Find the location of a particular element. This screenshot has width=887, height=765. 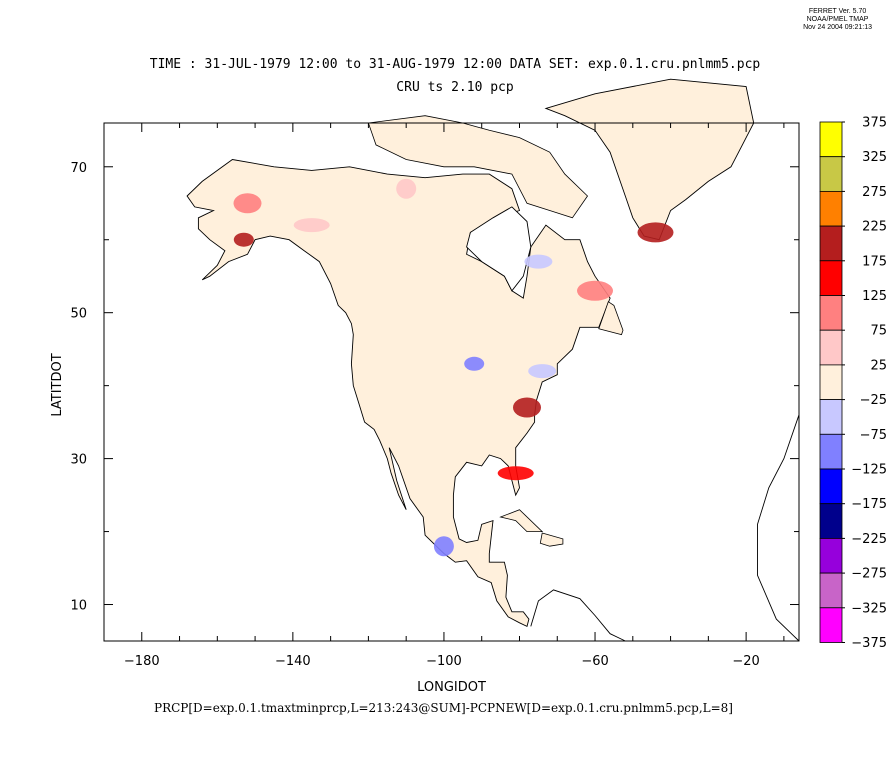

colorbar-label: 25 is located at coordinates (878, 365).